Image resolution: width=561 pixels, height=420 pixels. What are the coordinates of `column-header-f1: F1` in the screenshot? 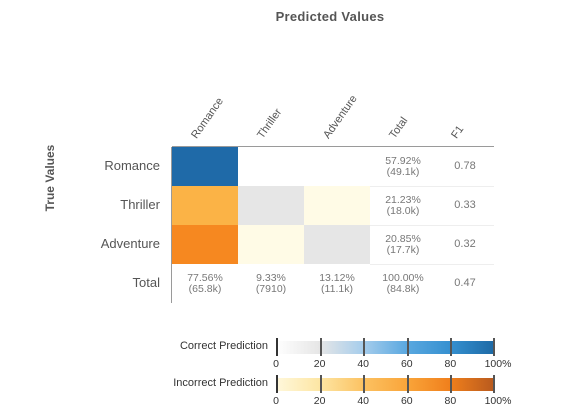 It's located at (458, 132).